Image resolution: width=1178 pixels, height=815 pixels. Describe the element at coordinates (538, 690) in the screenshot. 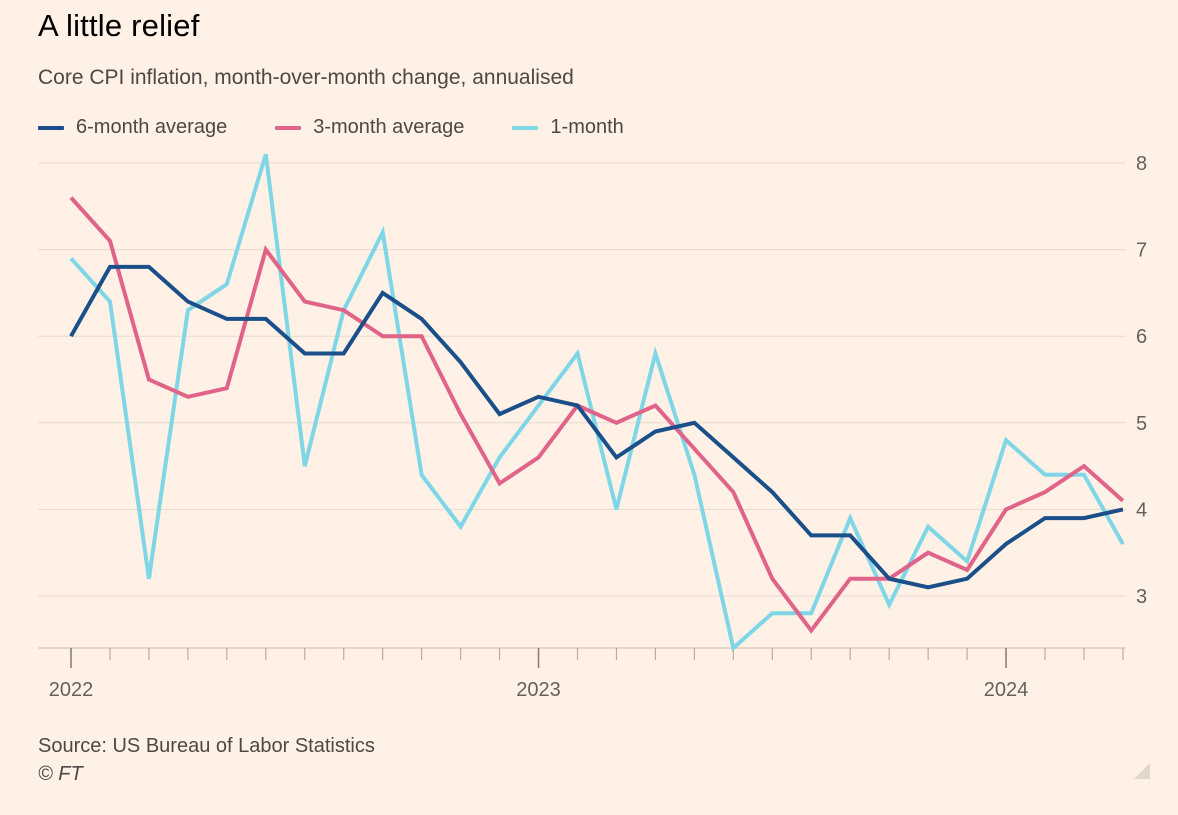

I see `x-tick-label-2023: 2023` at that location.